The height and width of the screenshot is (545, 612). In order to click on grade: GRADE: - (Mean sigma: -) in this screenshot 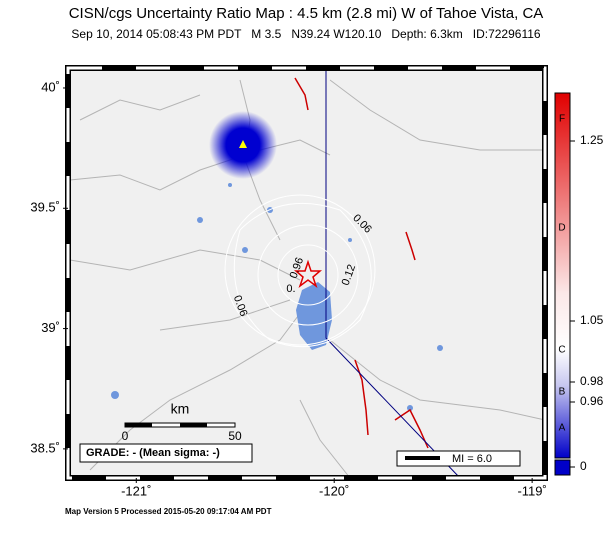, I will do `click(153, 453)`.